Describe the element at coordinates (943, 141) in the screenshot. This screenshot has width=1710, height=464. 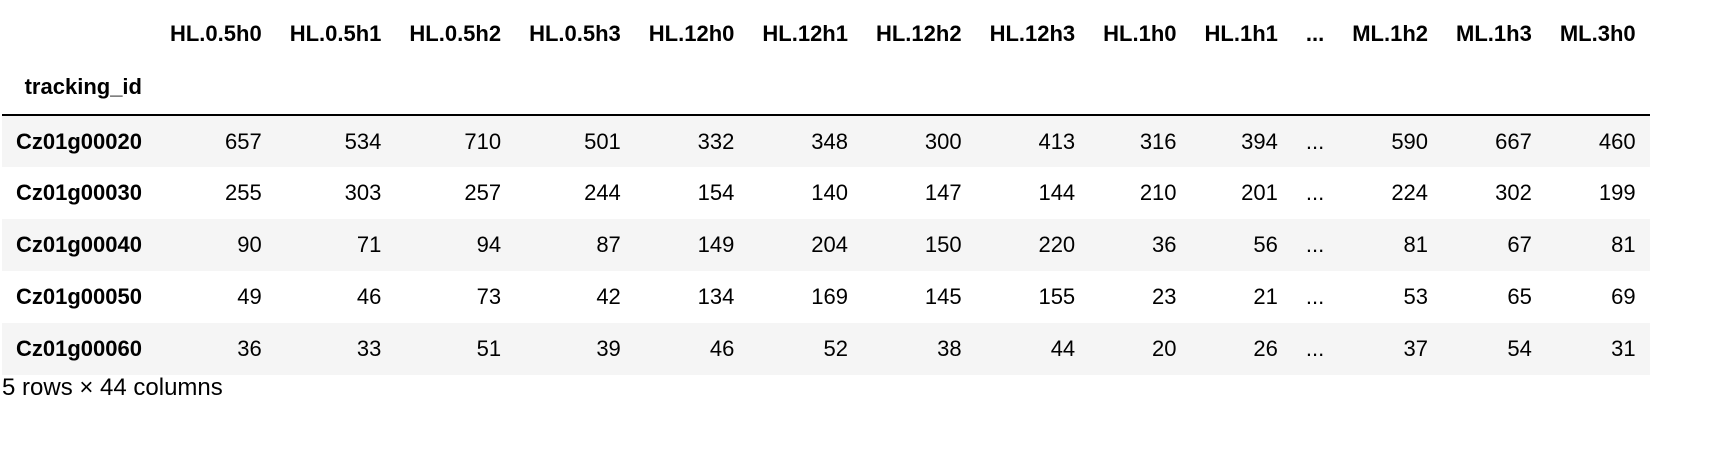
I see `table-cell: 300` at that location.